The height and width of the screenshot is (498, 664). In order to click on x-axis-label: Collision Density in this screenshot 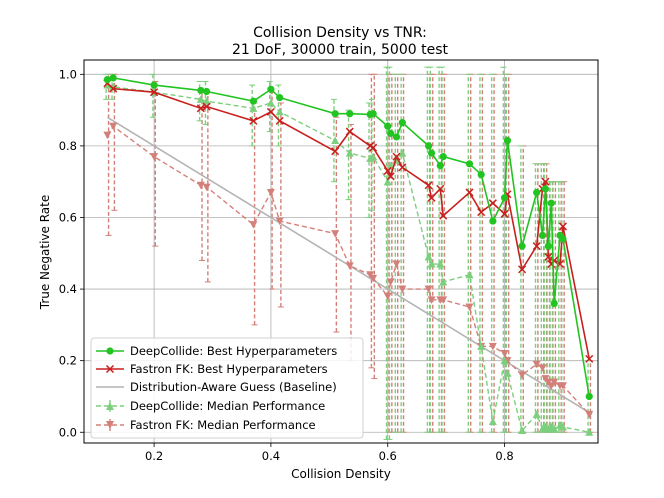, I will do `click(341, 474)`.